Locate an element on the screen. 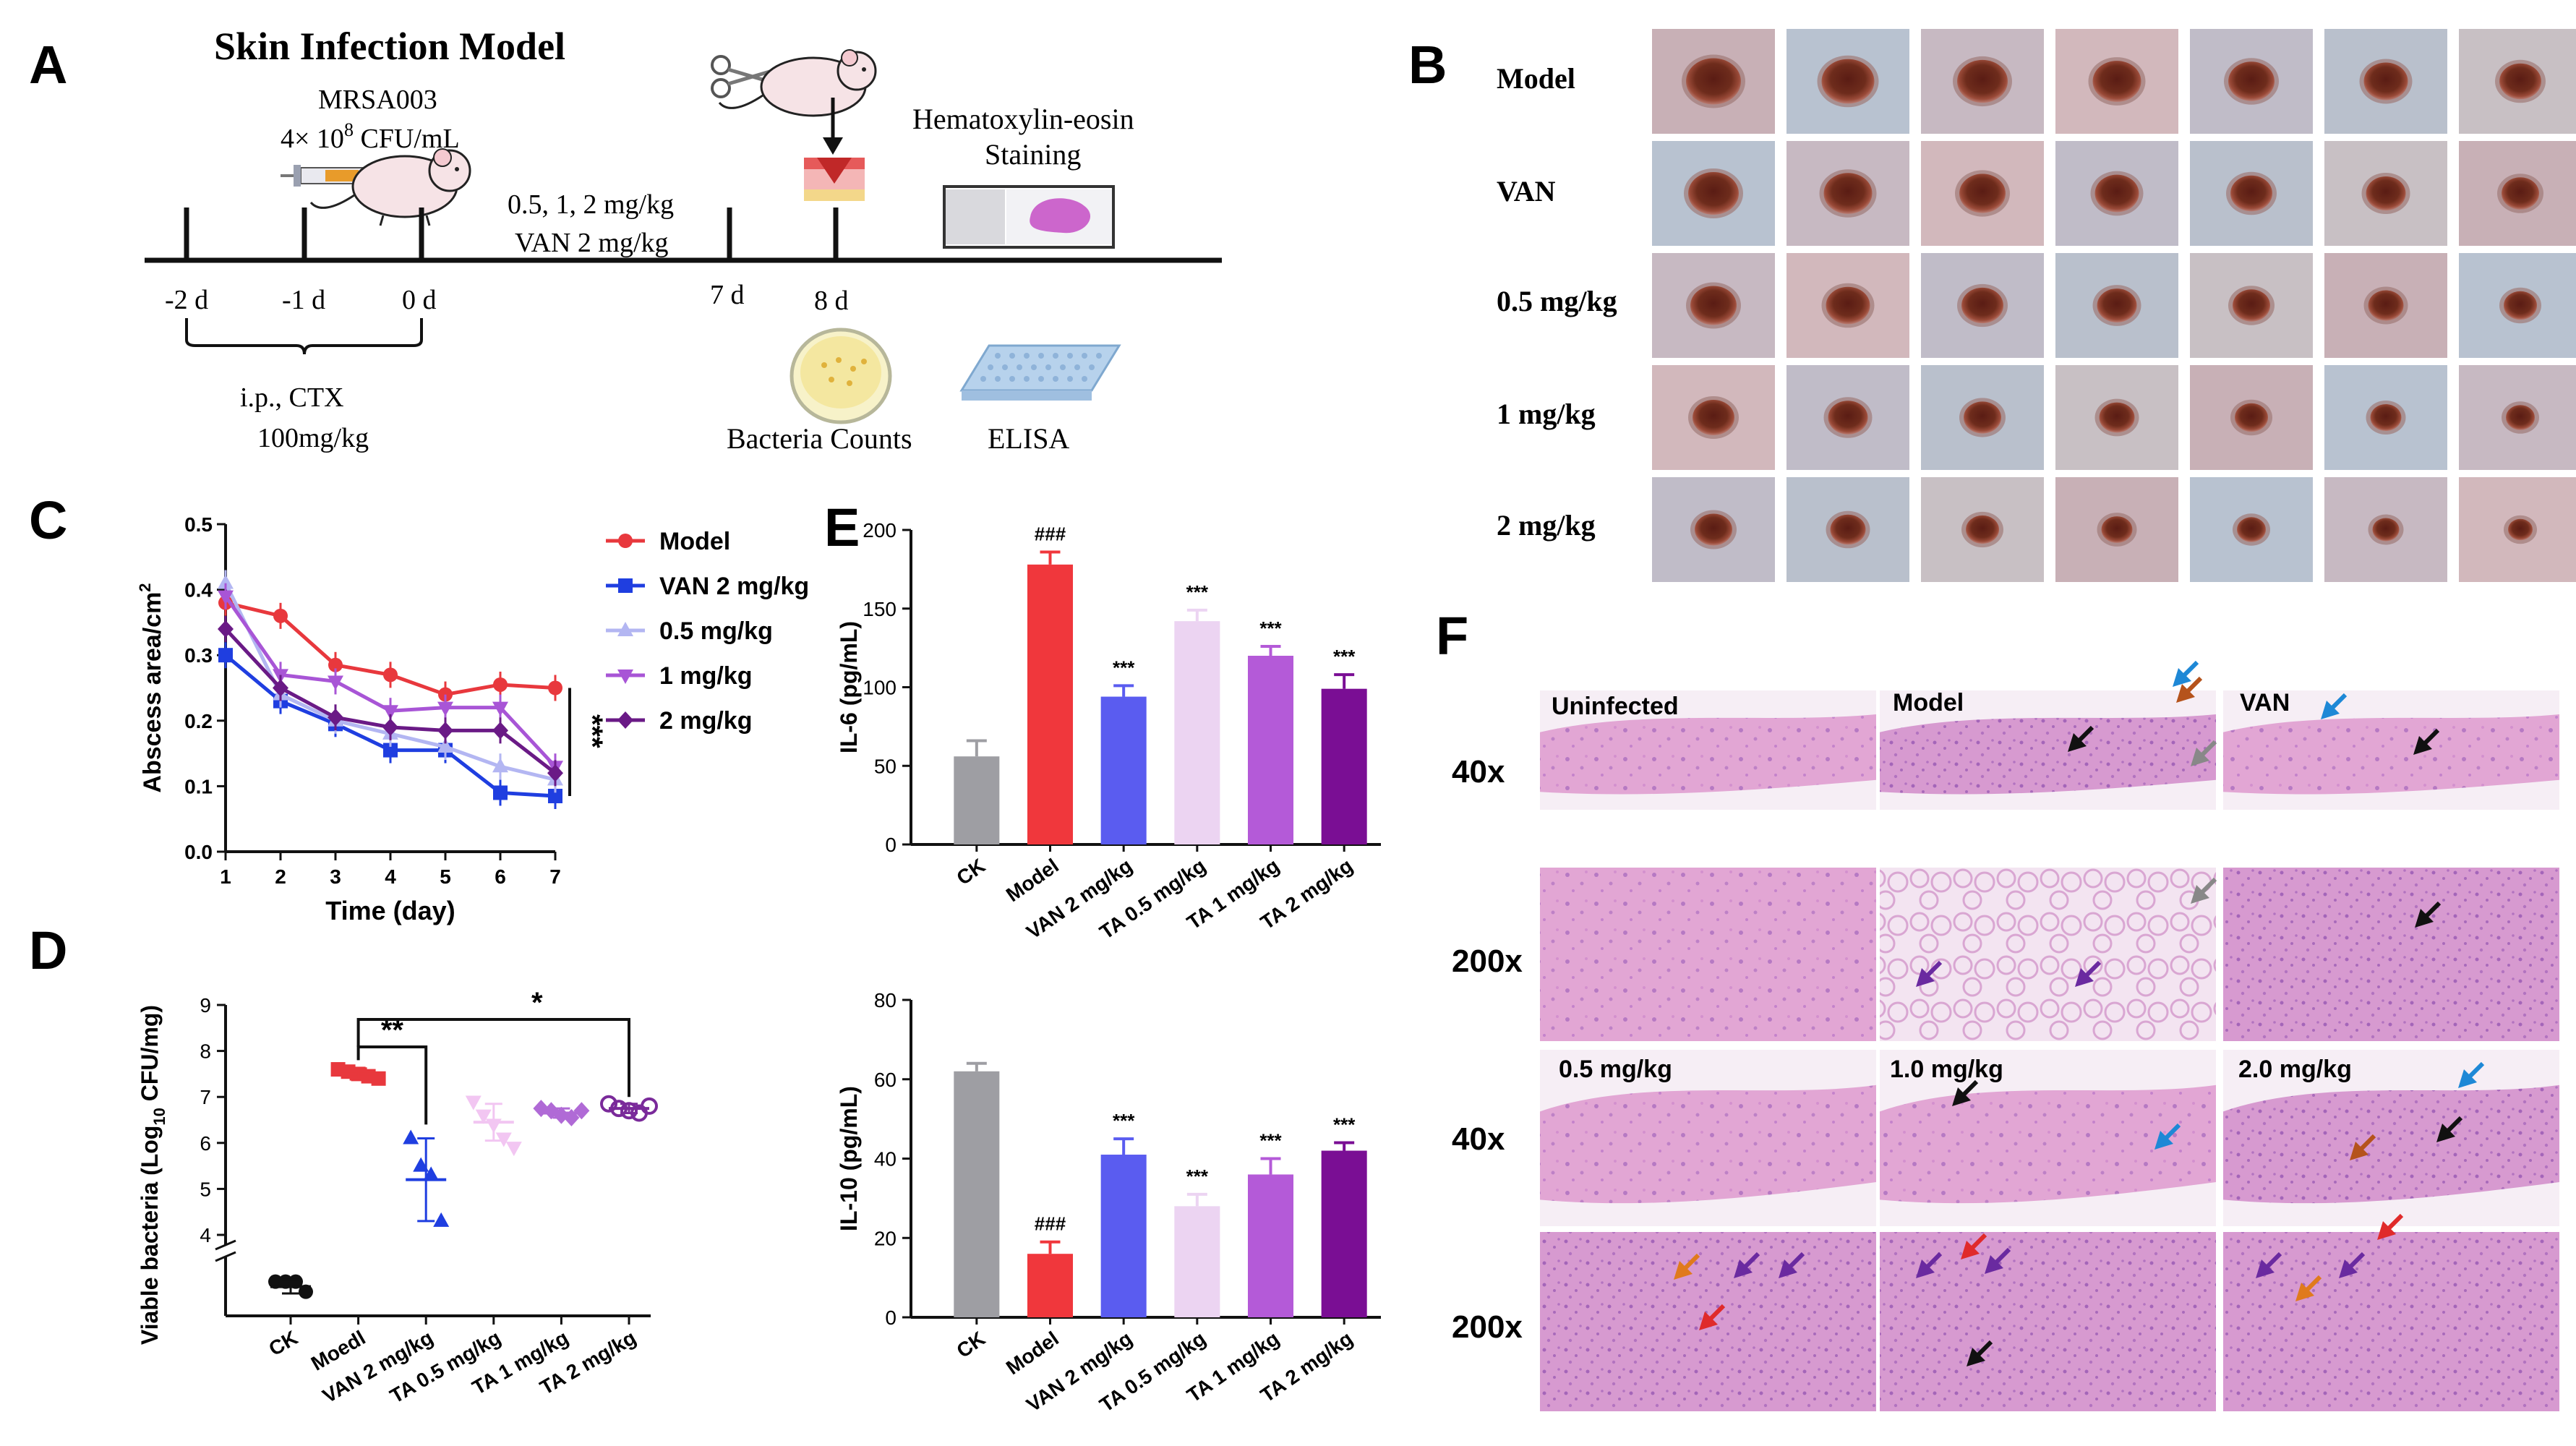  panel-b-letter: B is located at coordinates (1427, 65).